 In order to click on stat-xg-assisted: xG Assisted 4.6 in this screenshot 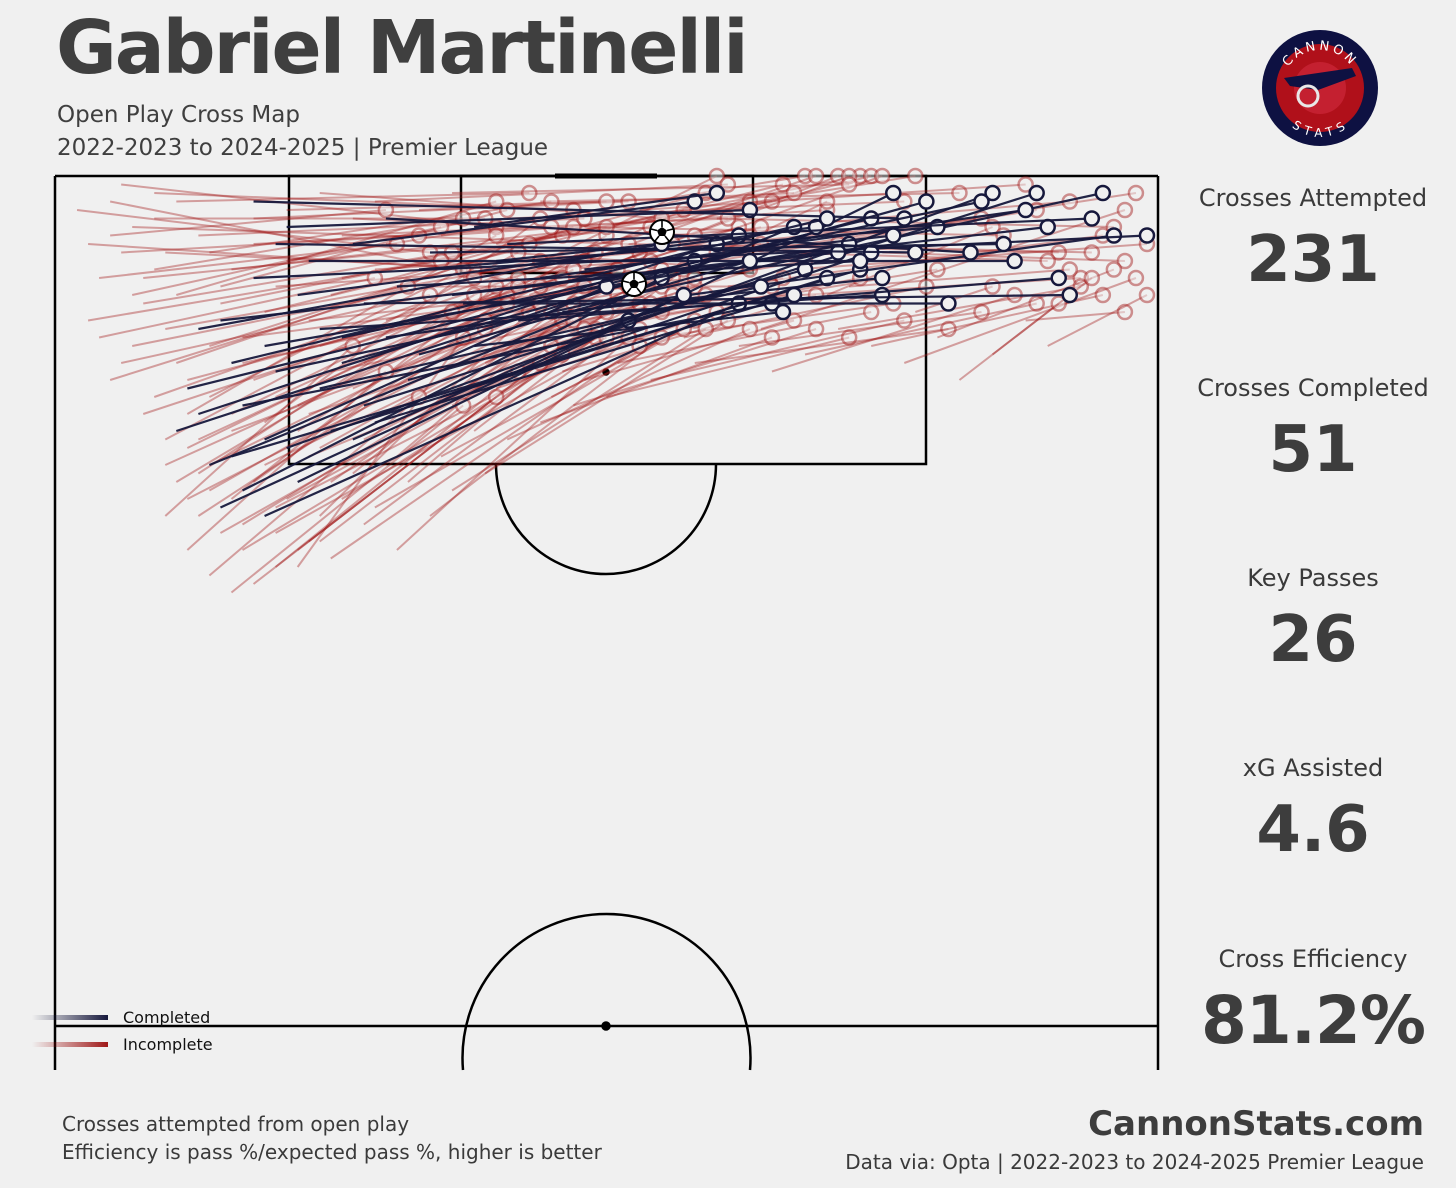, I will do `click(1313, 811)`.